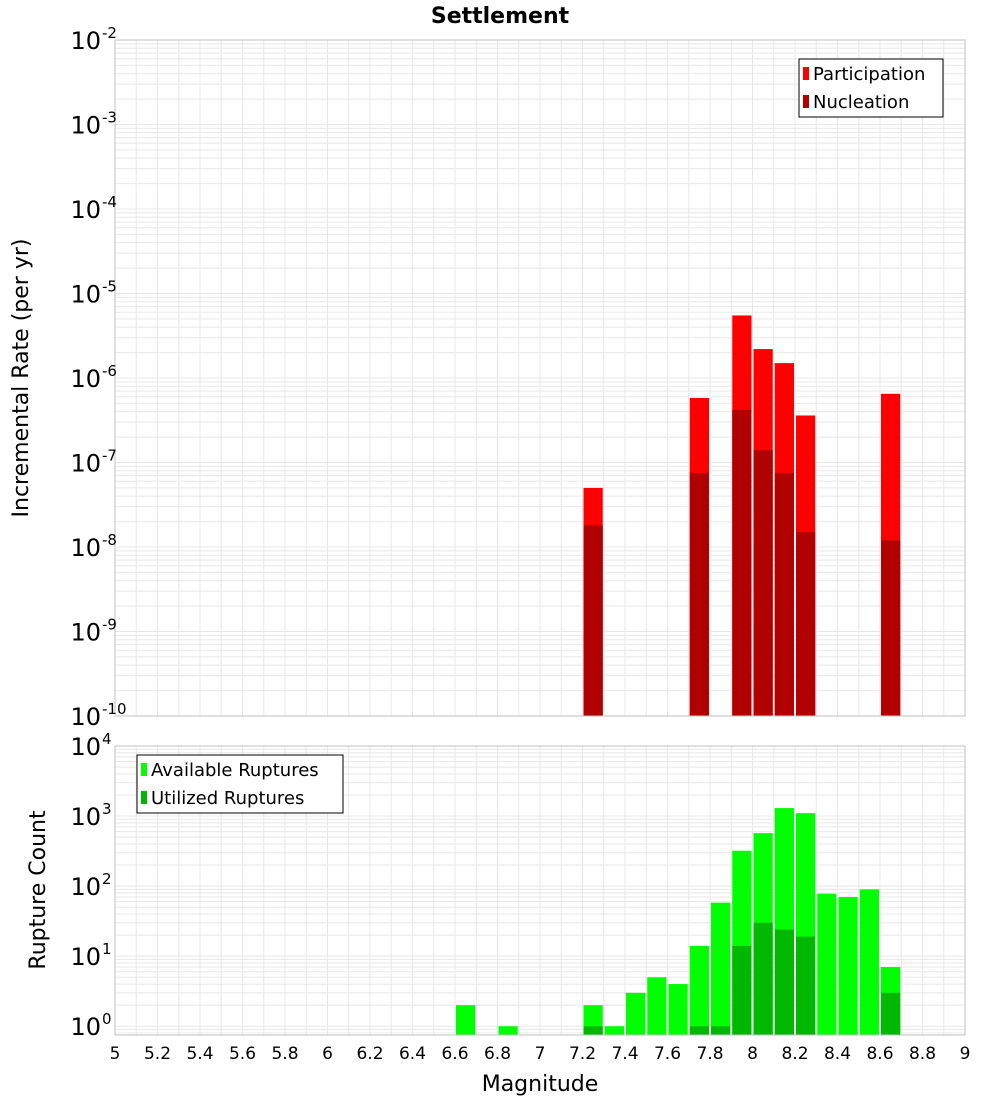 This screenshot has width=1000, height=1100. Describe the element at coordinates (752, 1054) in the screenshot. I see `x-tick-label: 8` at that location.